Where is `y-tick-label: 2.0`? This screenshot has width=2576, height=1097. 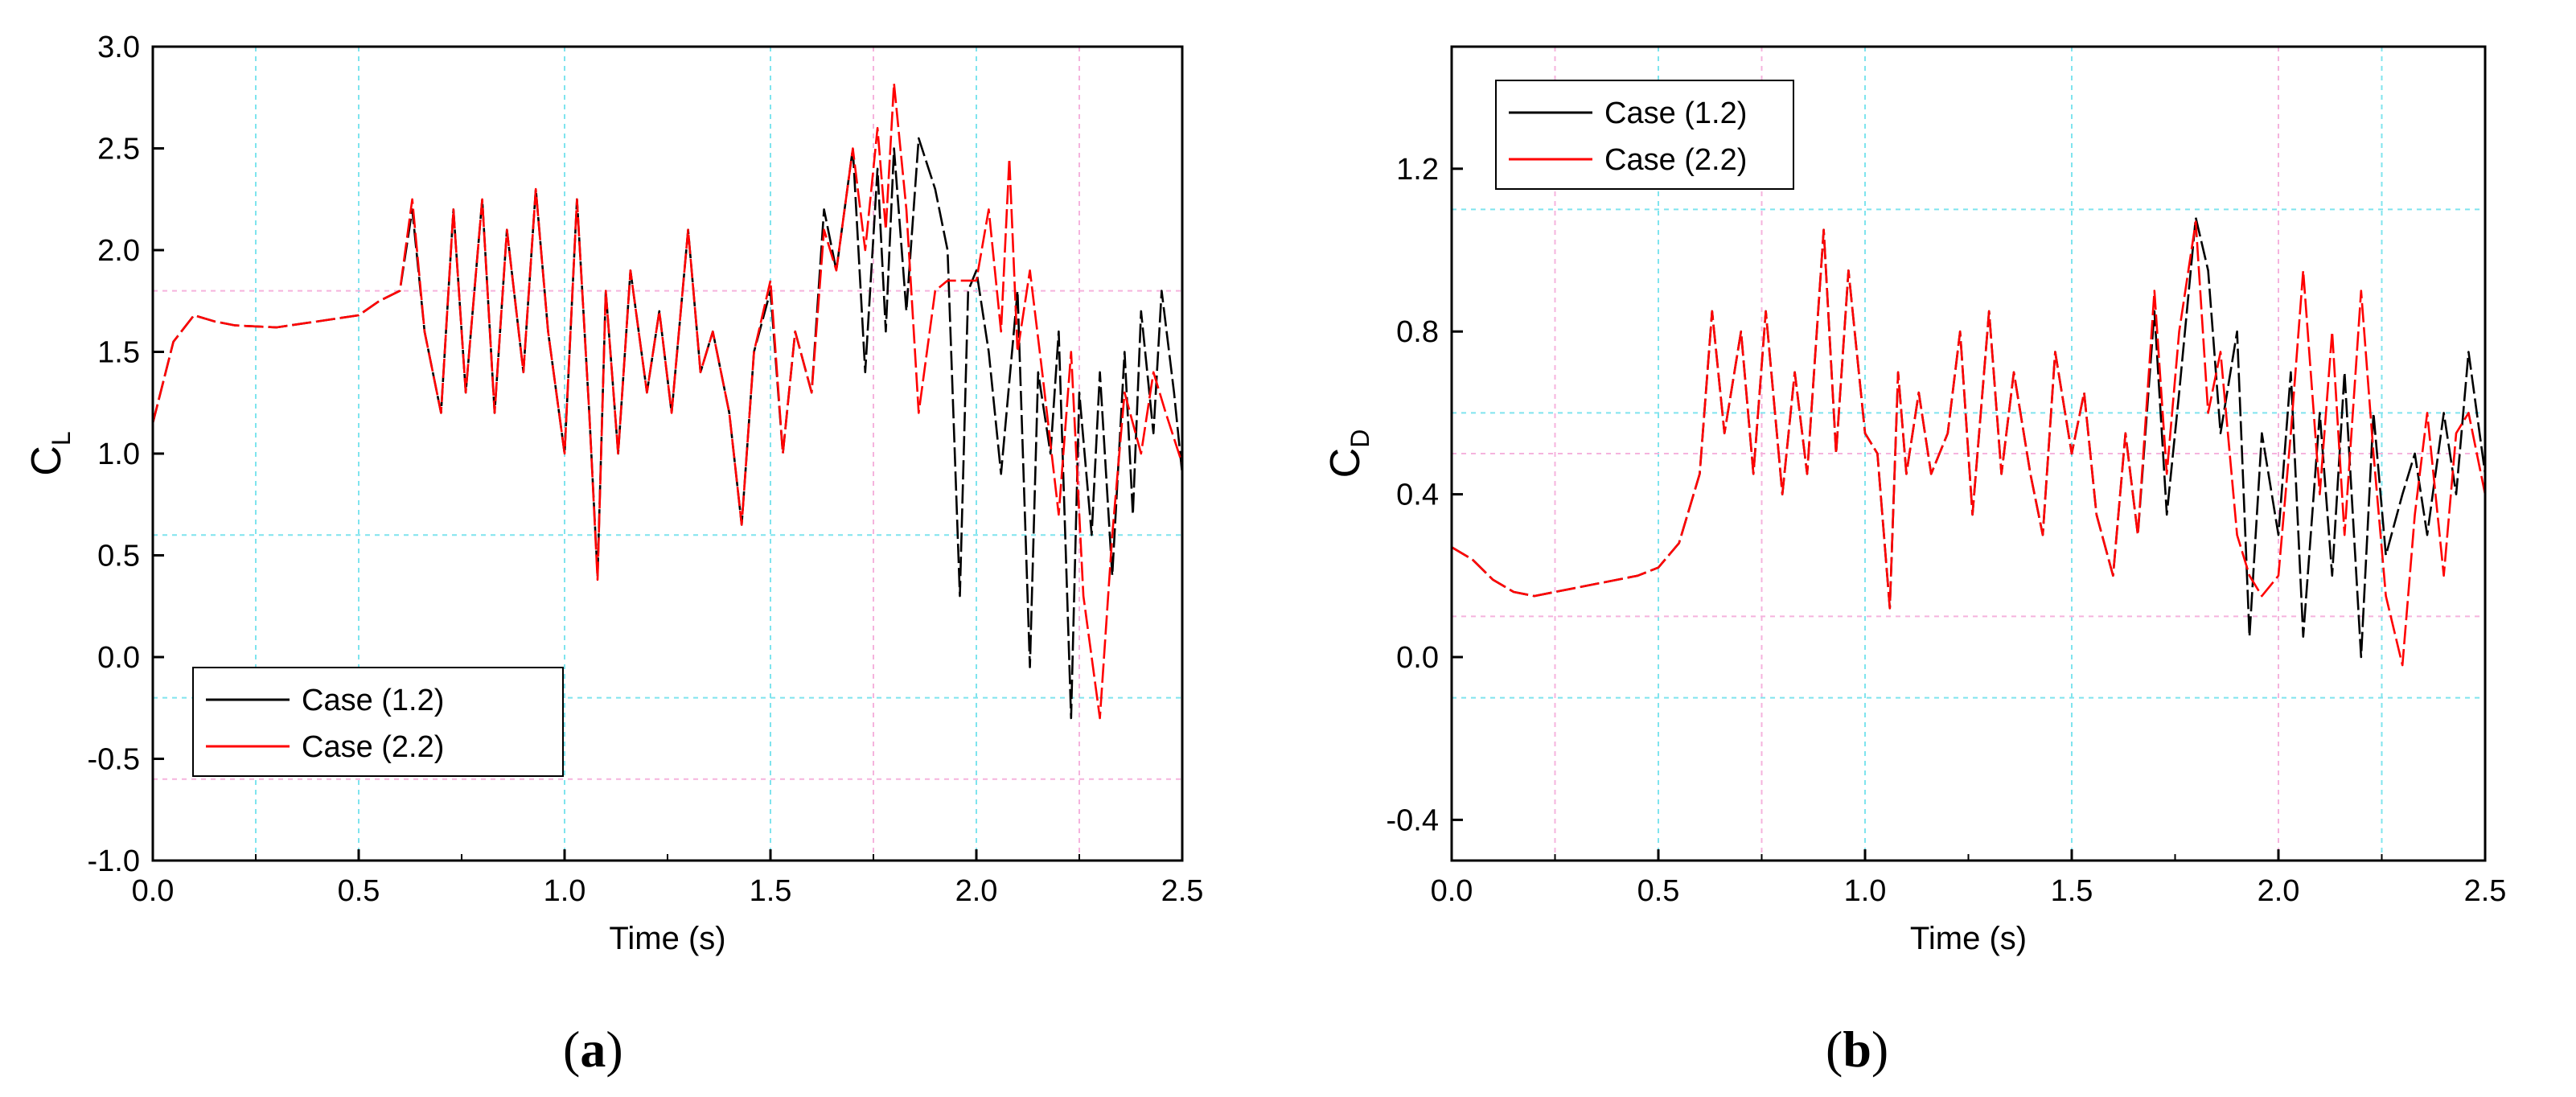 y-tick-label: 2.0 is located at coordinates (118, 251).